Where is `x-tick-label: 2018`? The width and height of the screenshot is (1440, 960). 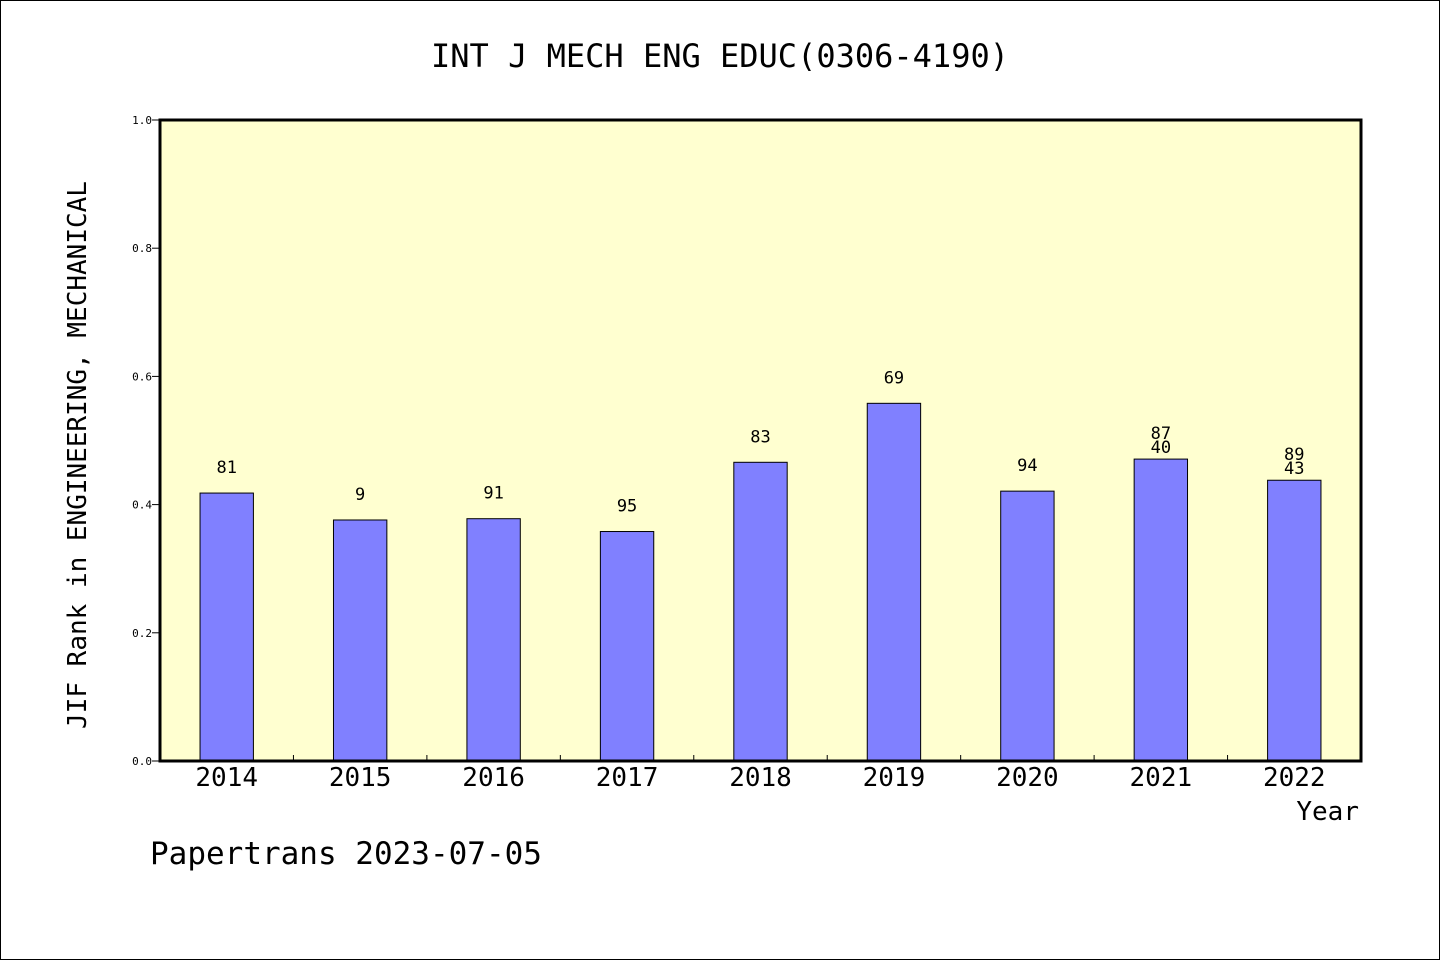
x-tick-label: 2018 is located at coordinates (760, 778).